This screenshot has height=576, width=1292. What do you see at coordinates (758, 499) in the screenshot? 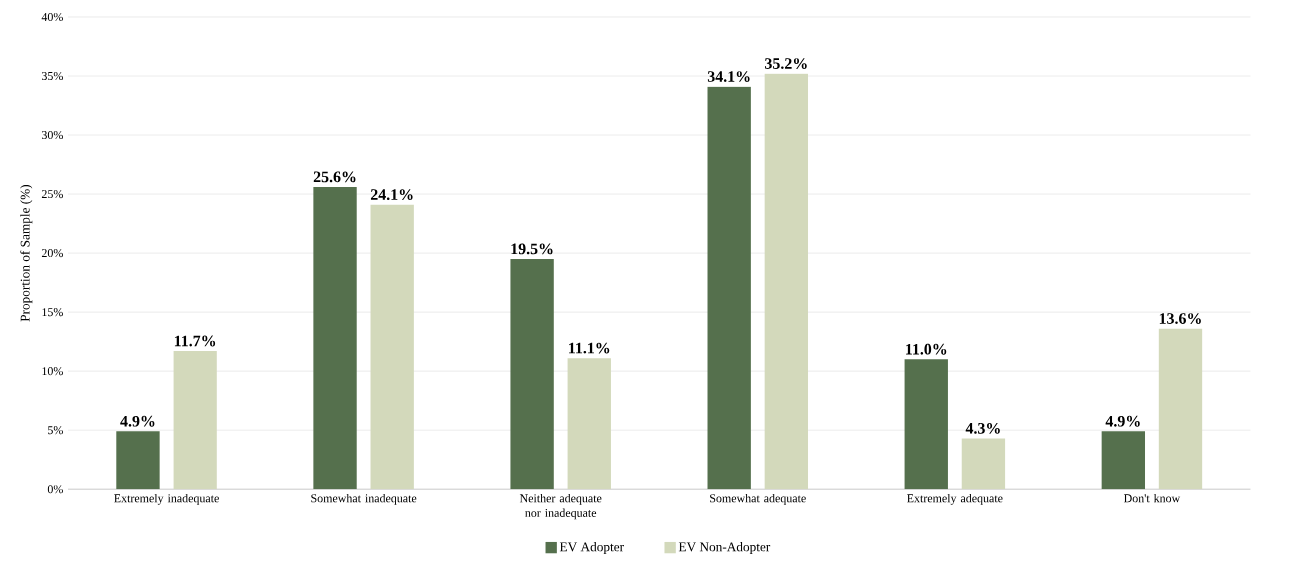
I see `x-tick-label: Somewhat adequate` at bounding box center [758, 499].